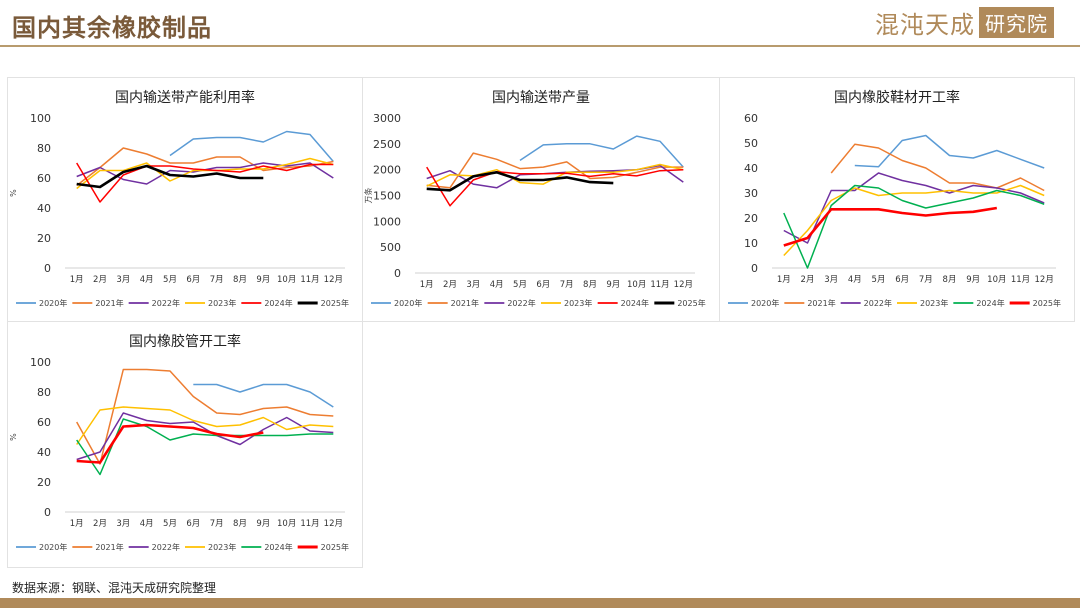  I want to click on brand-logo: 混沌天成 研究院, so click(964, 22).